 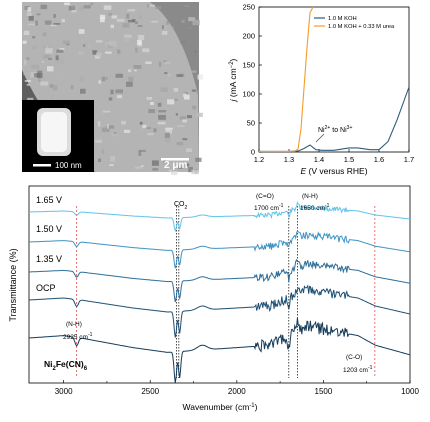 What do you see at coordinates (256, 407) in the screenshot?
I see `ftir-xlabel-close: )` at bounding box center [256, 407].